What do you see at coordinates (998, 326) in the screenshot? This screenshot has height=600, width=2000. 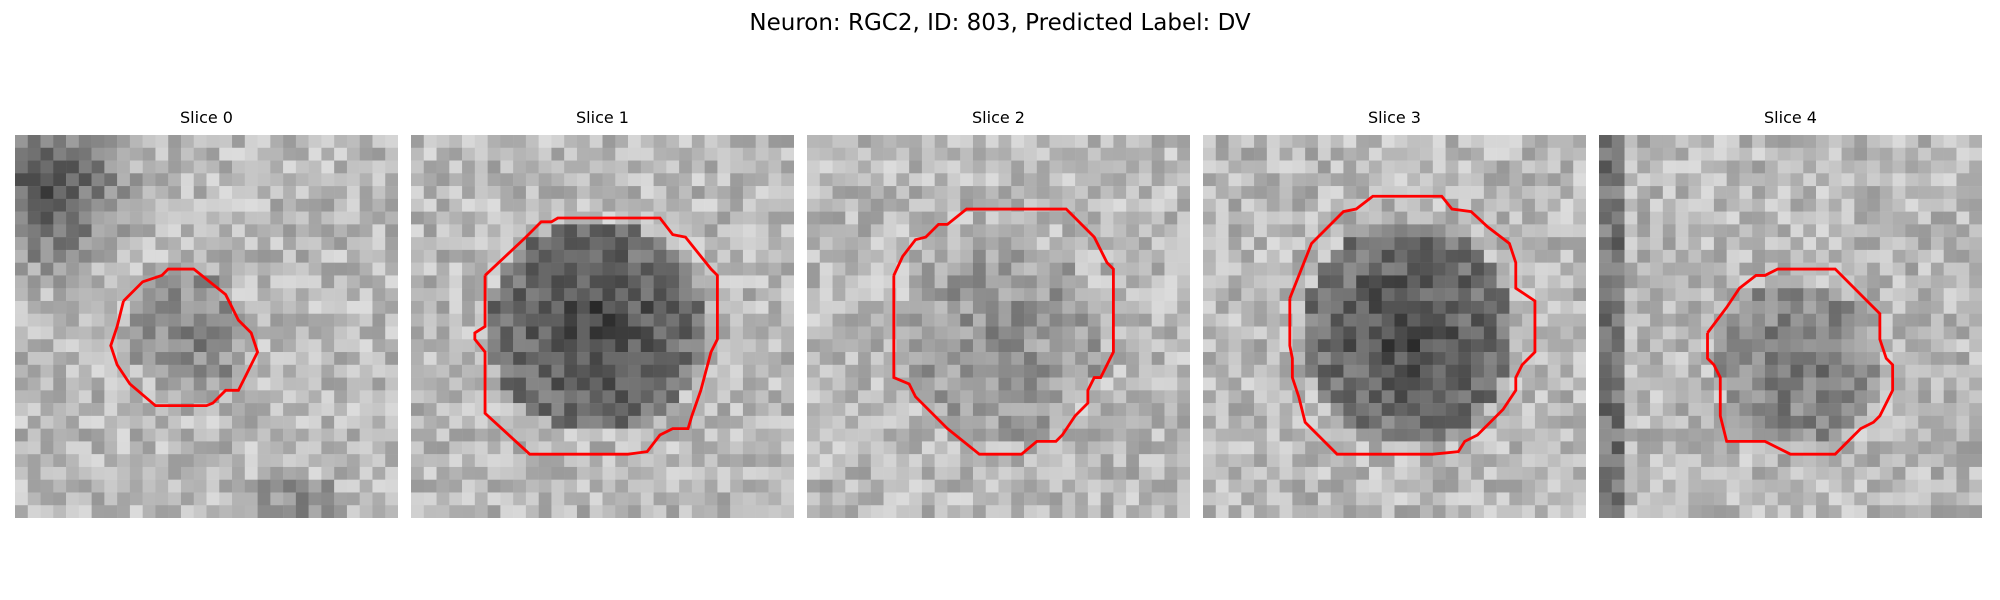 I see `slice-image-svg` at bounding box center [998, 326].